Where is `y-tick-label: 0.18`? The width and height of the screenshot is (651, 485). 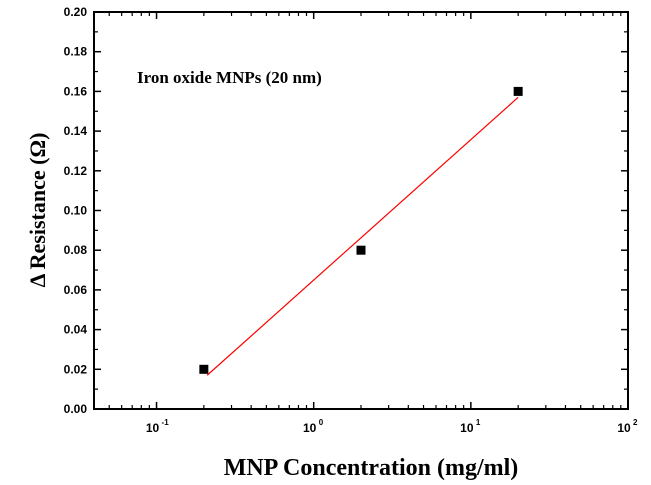
y-tick-label: 0.18 is located at coordinates (76, 52).